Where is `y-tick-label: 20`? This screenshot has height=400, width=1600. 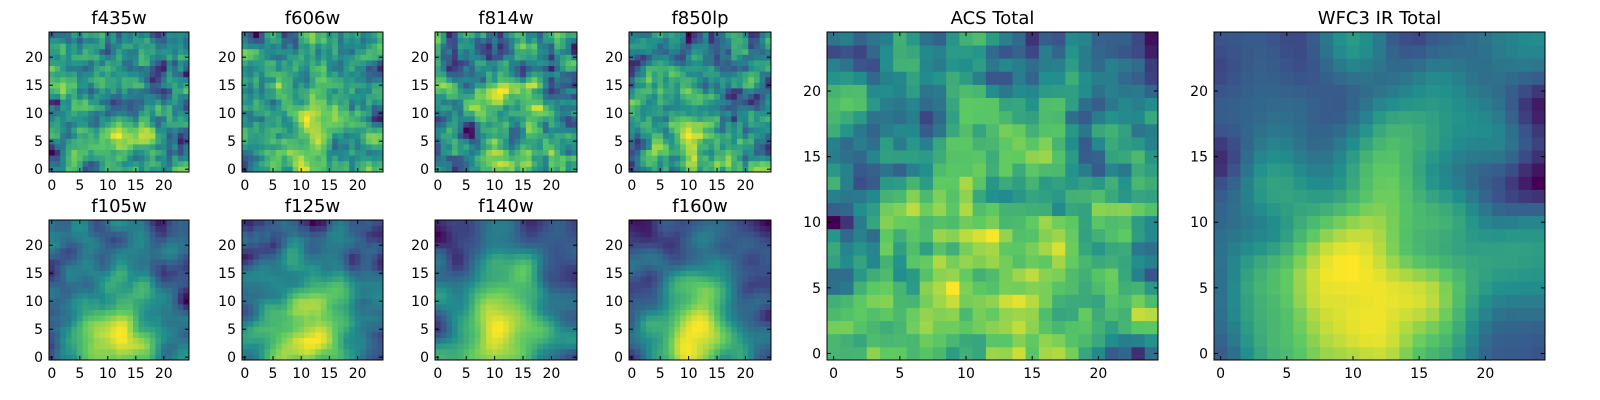 y-tick-label: 20 is located at coordinates (34, 58).